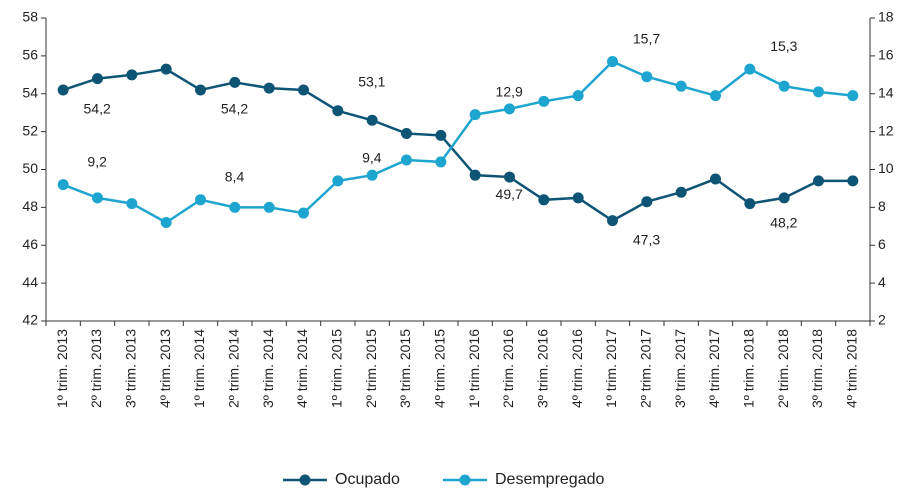  What do you see at coordinates (646, 239) in the screenshot?
I see `data-label: 47,3` at bounding box center [646, 239].